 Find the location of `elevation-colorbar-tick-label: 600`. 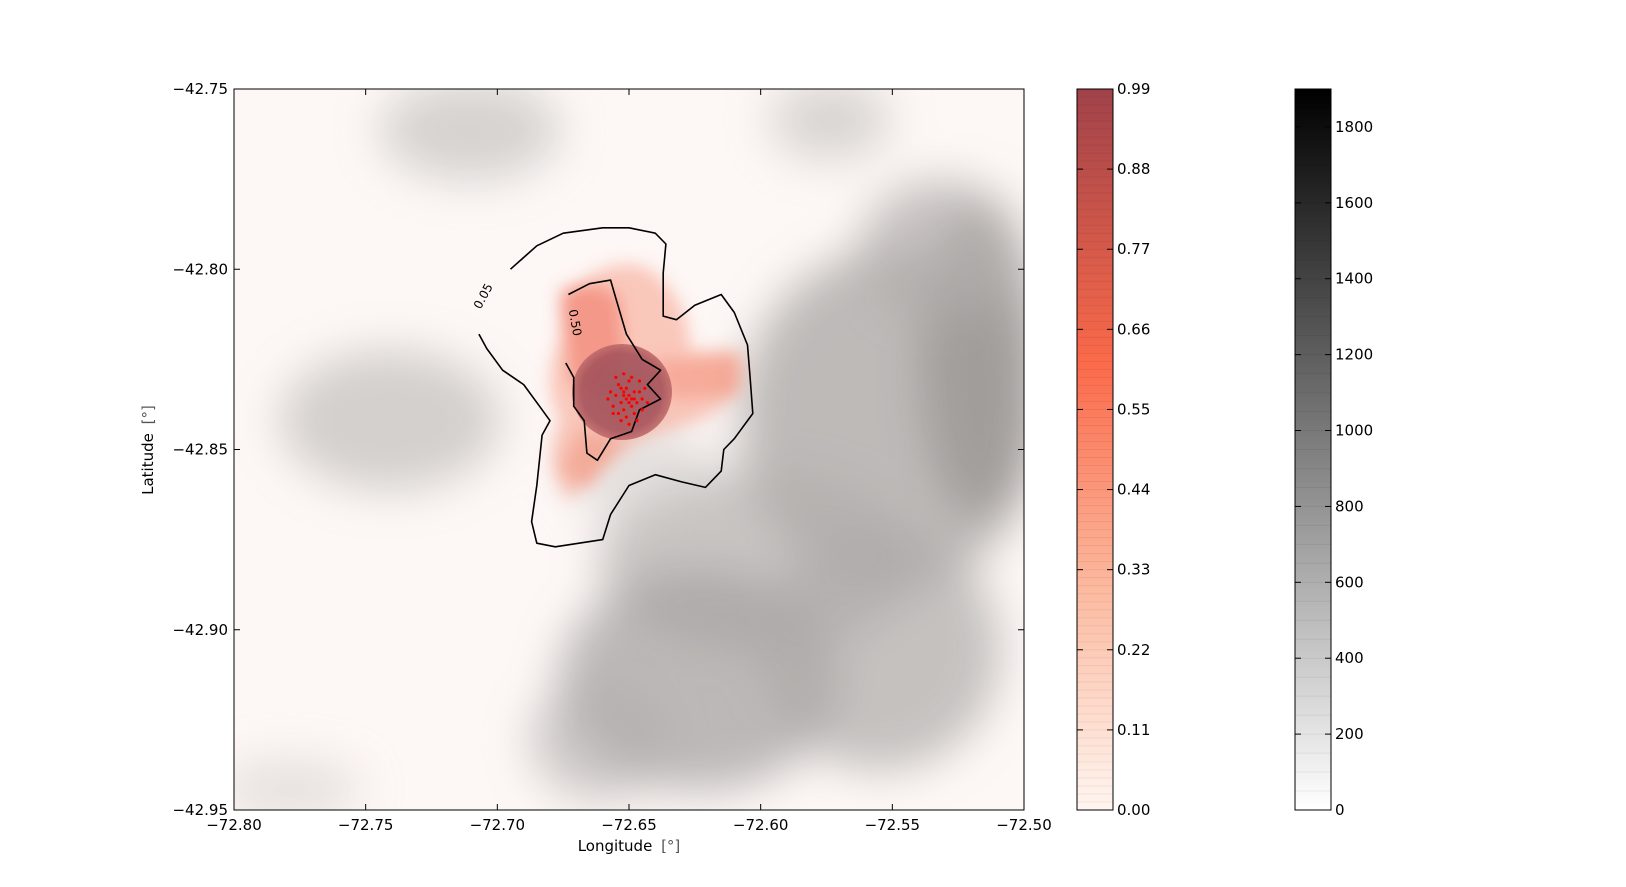

elevation-colorbar-tick-label: 600 is located at coordinates (1349, 582).